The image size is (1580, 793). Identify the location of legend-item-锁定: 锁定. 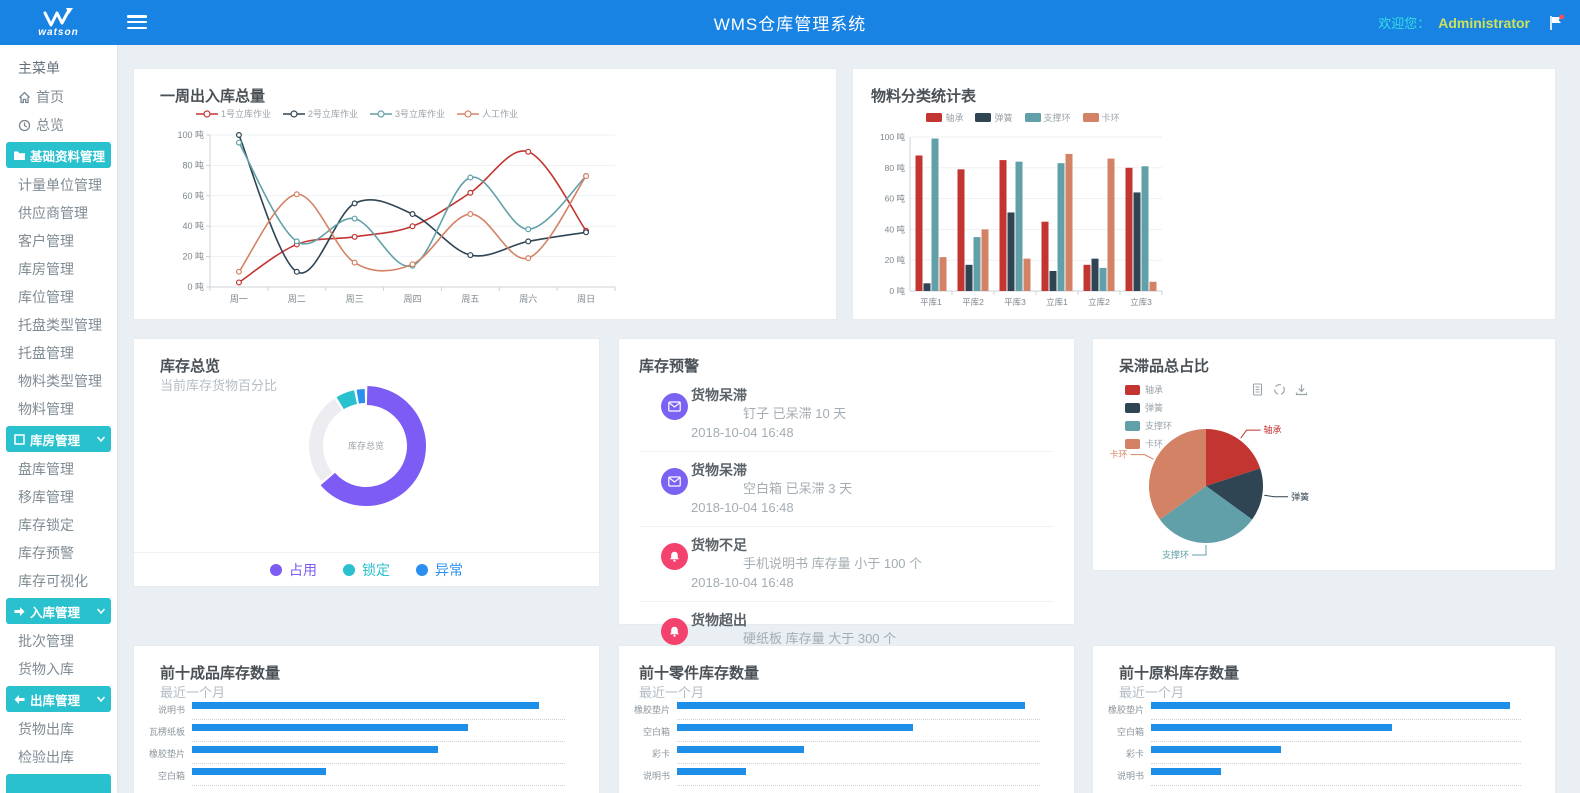
(366, 570).